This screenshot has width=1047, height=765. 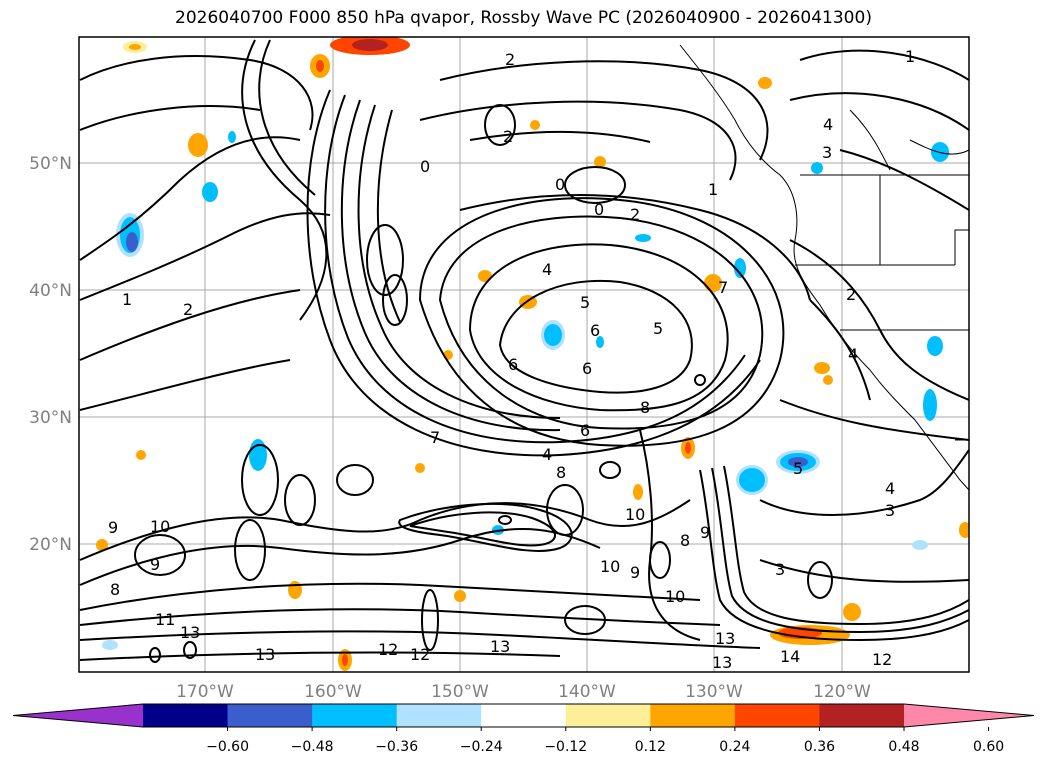 I want to click on colorbar-extend-high, so click(x=969, y=715).